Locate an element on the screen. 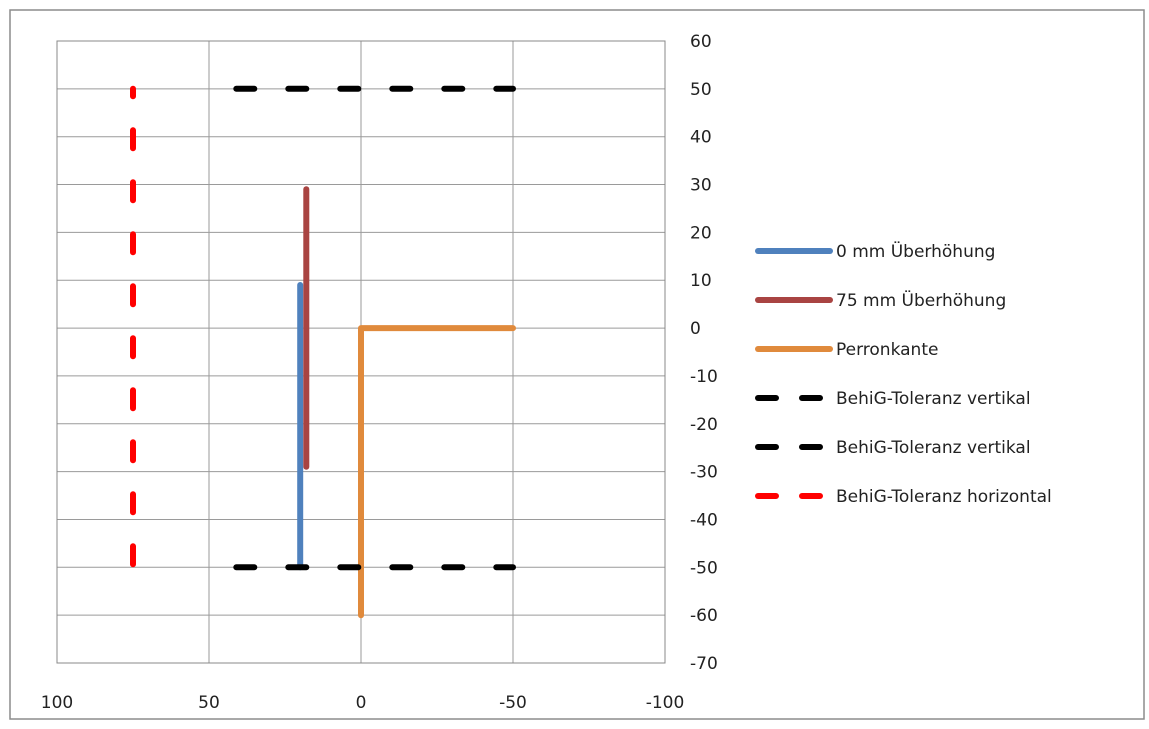 Image resolution: width=1149 pixels, height=729 pixels. legend-item: 75 mm Überhöhung is located at coordinates (880, 300).